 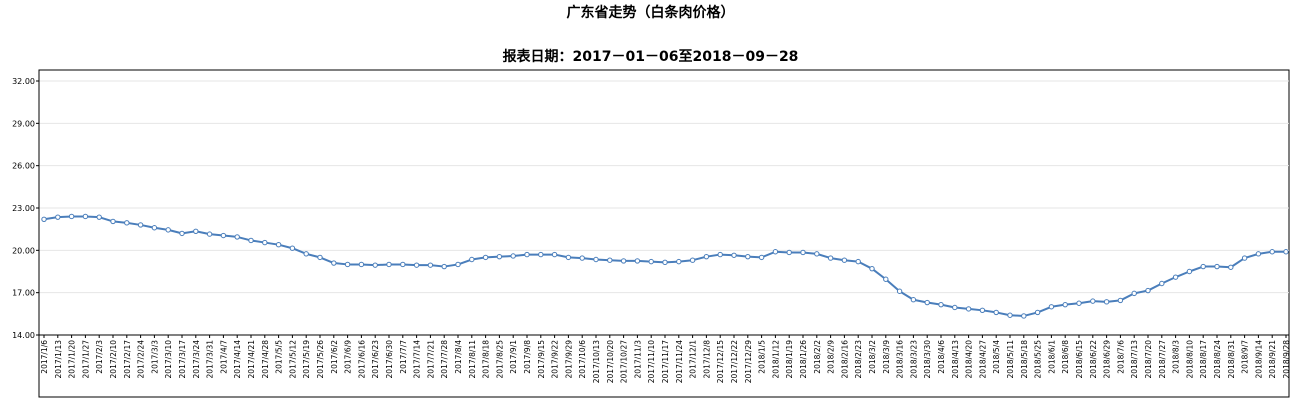 I want to click on x-tick-label: 2017/7/28, so click(x=444, y=359).